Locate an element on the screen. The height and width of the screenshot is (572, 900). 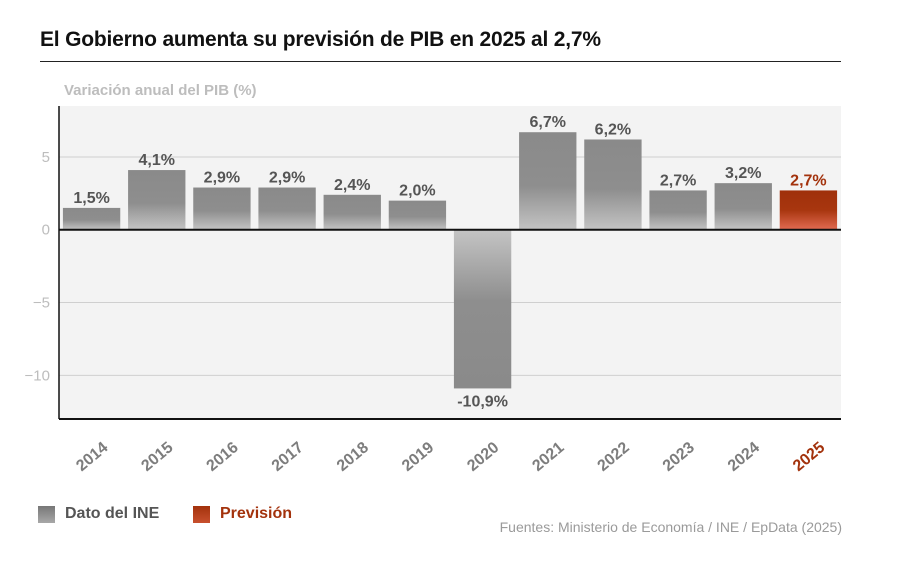
value-label-2021: 6,7% is located at coordinates (548, 122).